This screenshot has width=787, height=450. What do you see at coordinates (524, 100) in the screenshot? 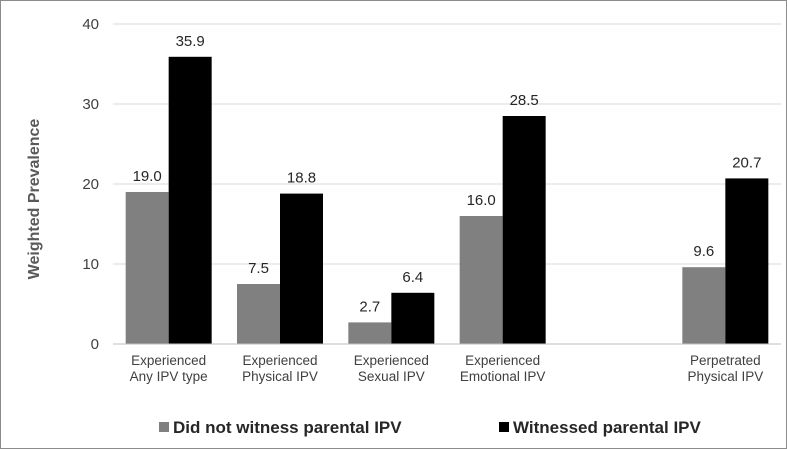
I see `data-label: 28.5` at bounding box center [524, 100].